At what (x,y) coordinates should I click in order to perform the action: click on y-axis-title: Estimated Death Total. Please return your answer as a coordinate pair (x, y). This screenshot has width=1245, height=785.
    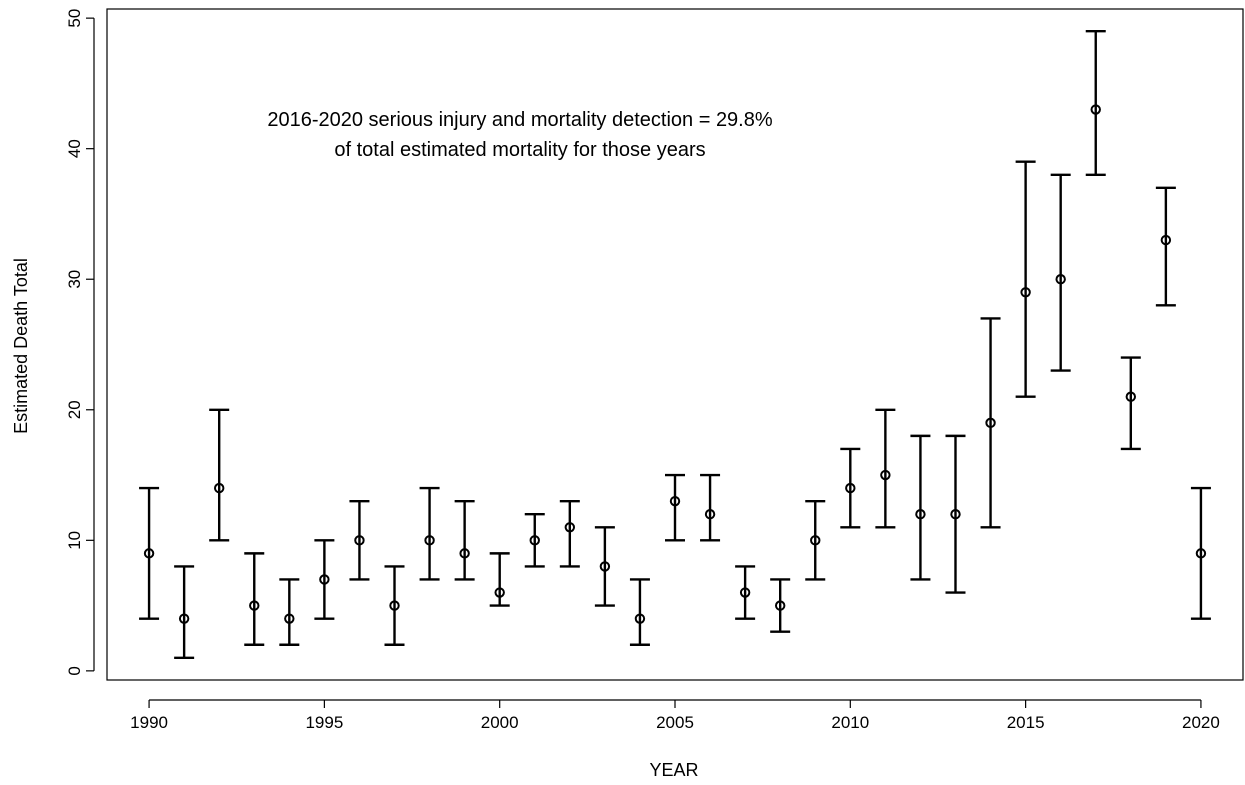
    Looking at the image, I should click on (21, 346).